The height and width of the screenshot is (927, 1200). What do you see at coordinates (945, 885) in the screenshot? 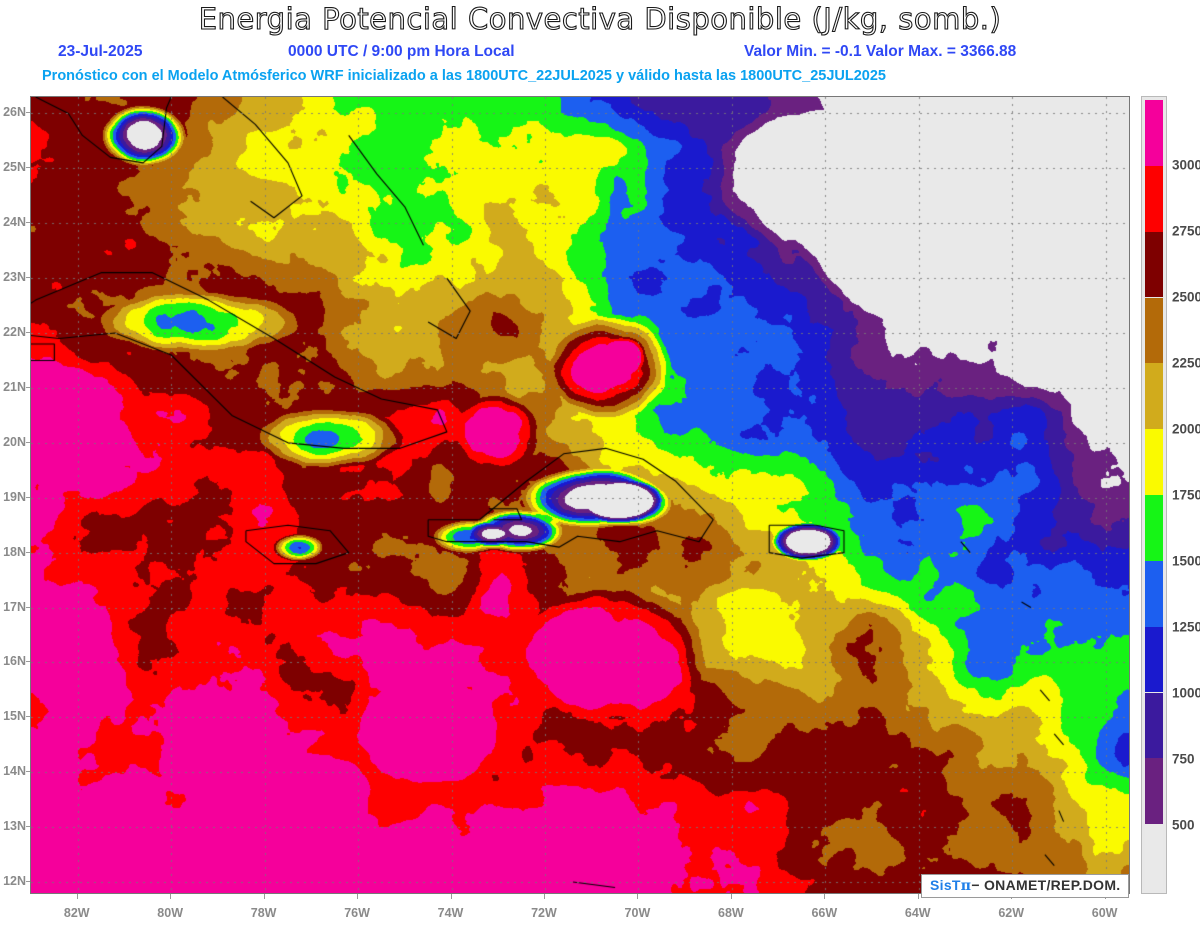
I see `watermark-sis-label: SisT` at bounding box center [945, 885].